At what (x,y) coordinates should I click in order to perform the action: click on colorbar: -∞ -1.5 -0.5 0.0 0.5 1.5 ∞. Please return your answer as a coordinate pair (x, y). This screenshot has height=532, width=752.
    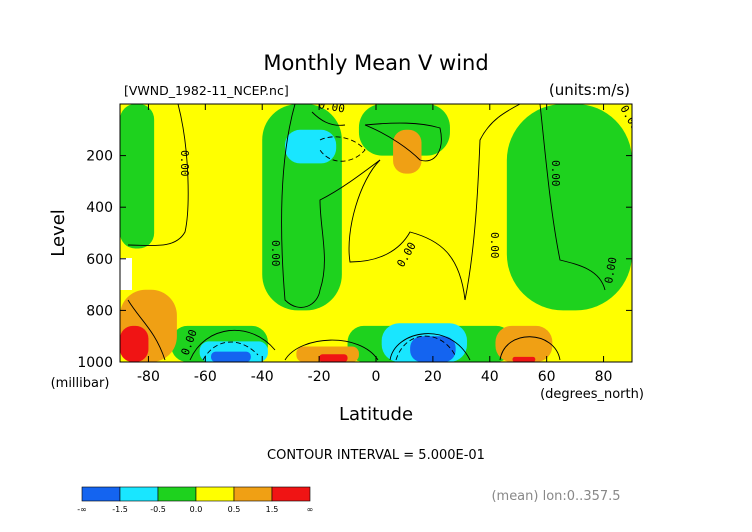
    Looking at the image, I should click on (195, 500).